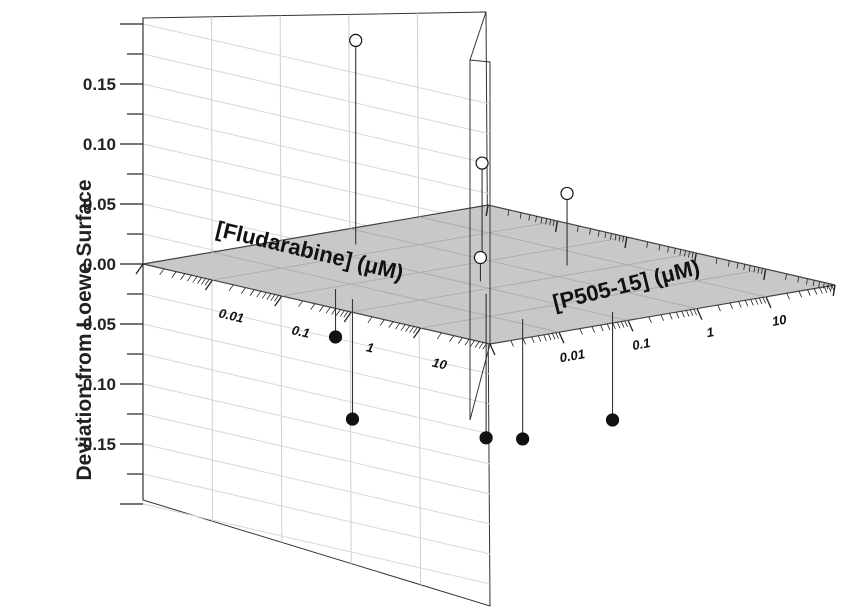 The width and height of the screenshot is (858, 610). I want to click on y-tick-label: -0.05, so click(96, 324).